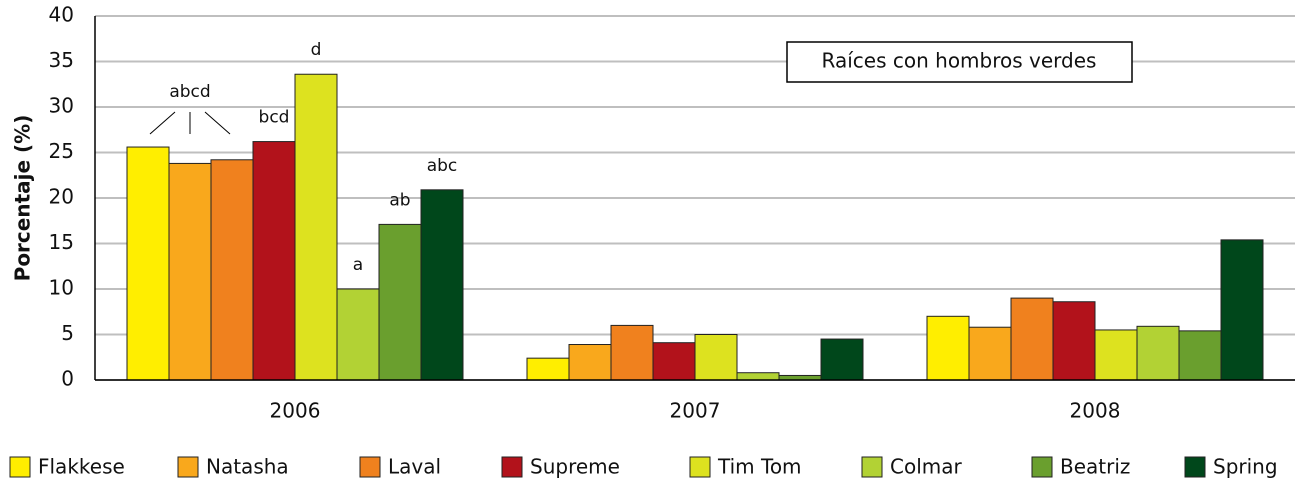  Describe the element at coordinates (61, 242) in the screenshot. I see `y-tick-label: 15` at that location.